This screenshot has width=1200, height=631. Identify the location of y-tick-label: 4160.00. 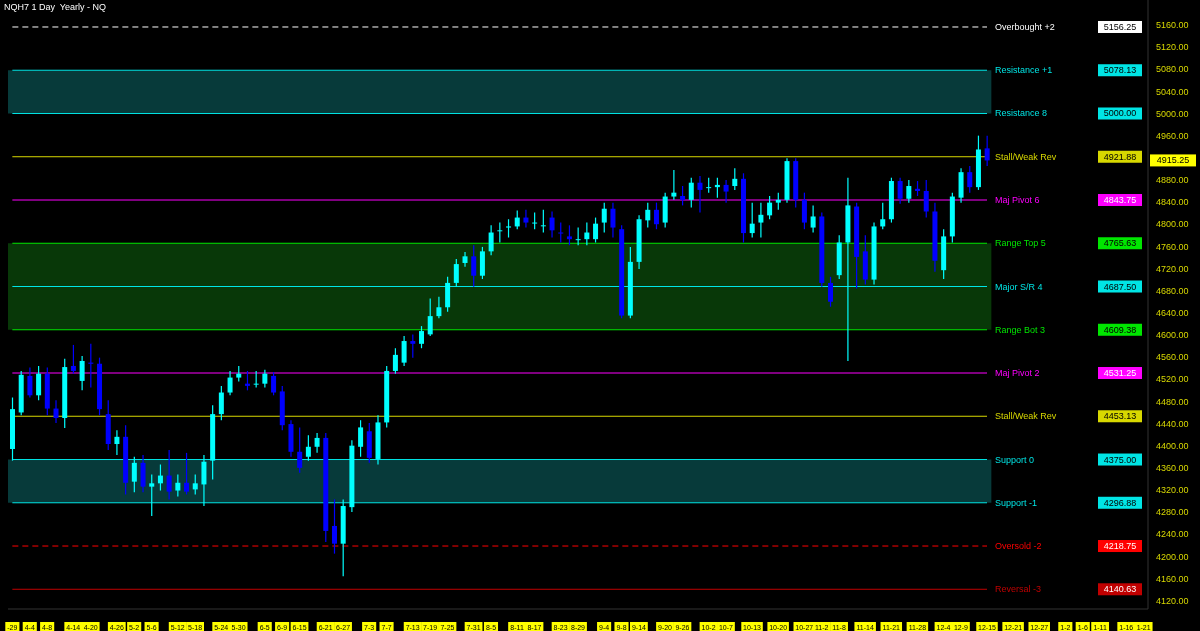
(1172, 578).